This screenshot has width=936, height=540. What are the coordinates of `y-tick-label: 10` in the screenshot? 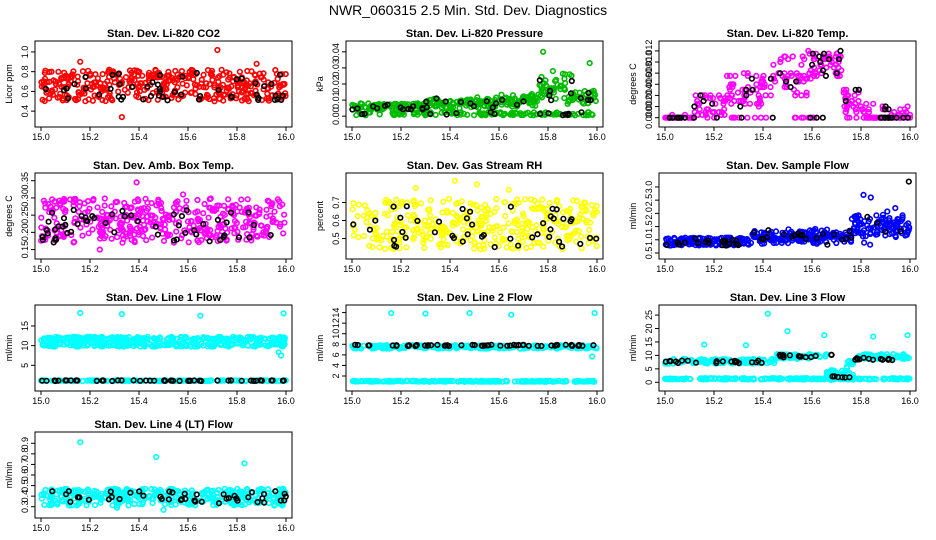 It's located at (25, 346).